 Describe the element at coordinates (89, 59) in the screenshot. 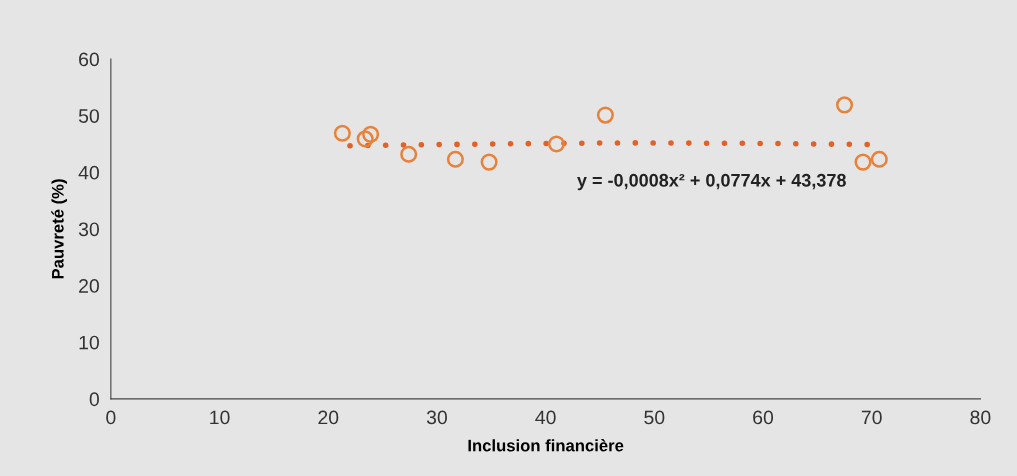

I see `y-tick-label: 60` at that location.